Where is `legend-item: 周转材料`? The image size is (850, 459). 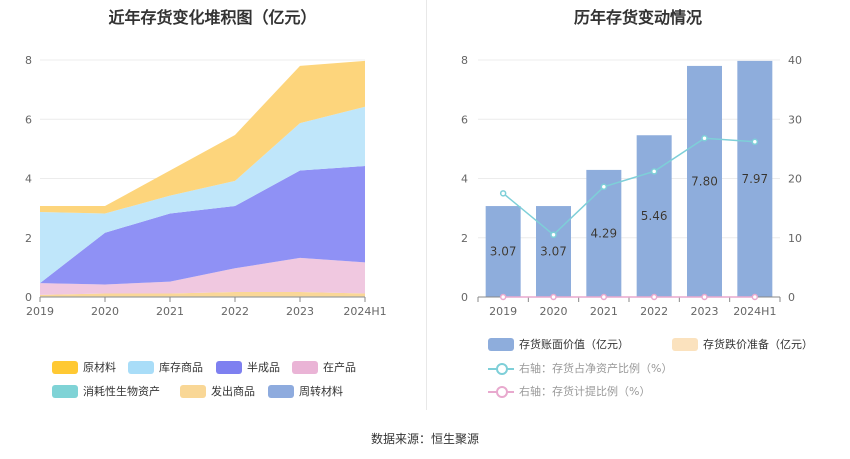 legend-item: 周转材料 is located at coordinates (305, 391).